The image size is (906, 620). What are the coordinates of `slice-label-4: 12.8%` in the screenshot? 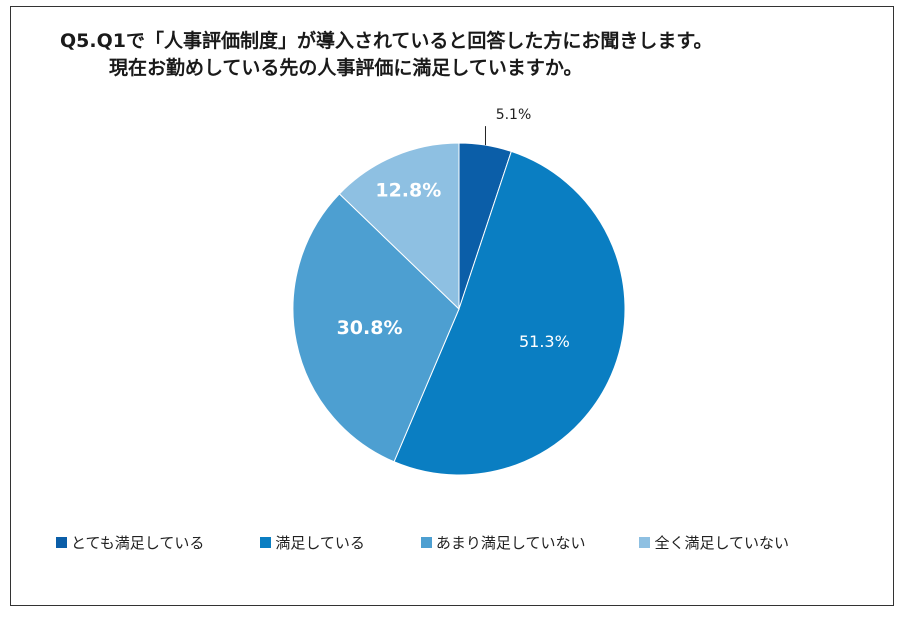 It's located at (408, 191).